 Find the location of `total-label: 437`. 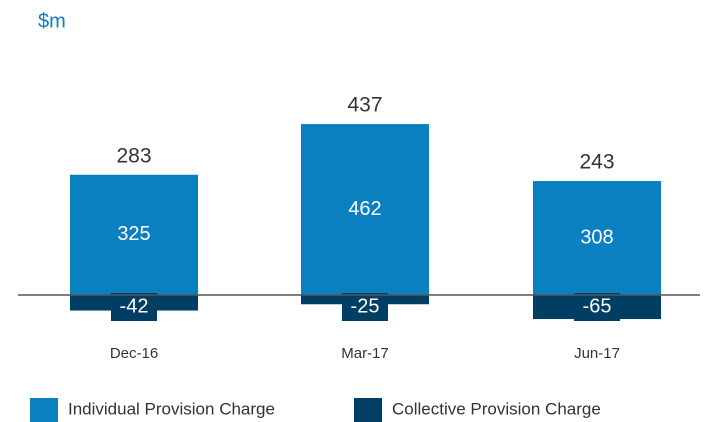

total-label: 437 is located at coordinates (364, 105).